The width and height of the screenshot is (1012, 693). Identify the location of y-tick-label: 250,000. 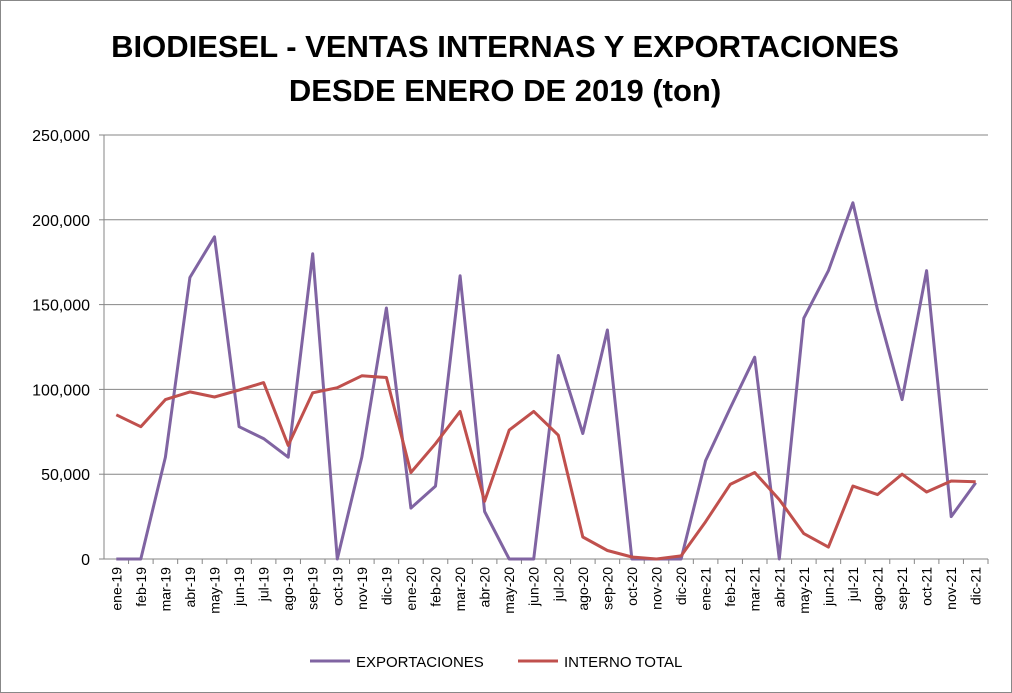
(61, 136).